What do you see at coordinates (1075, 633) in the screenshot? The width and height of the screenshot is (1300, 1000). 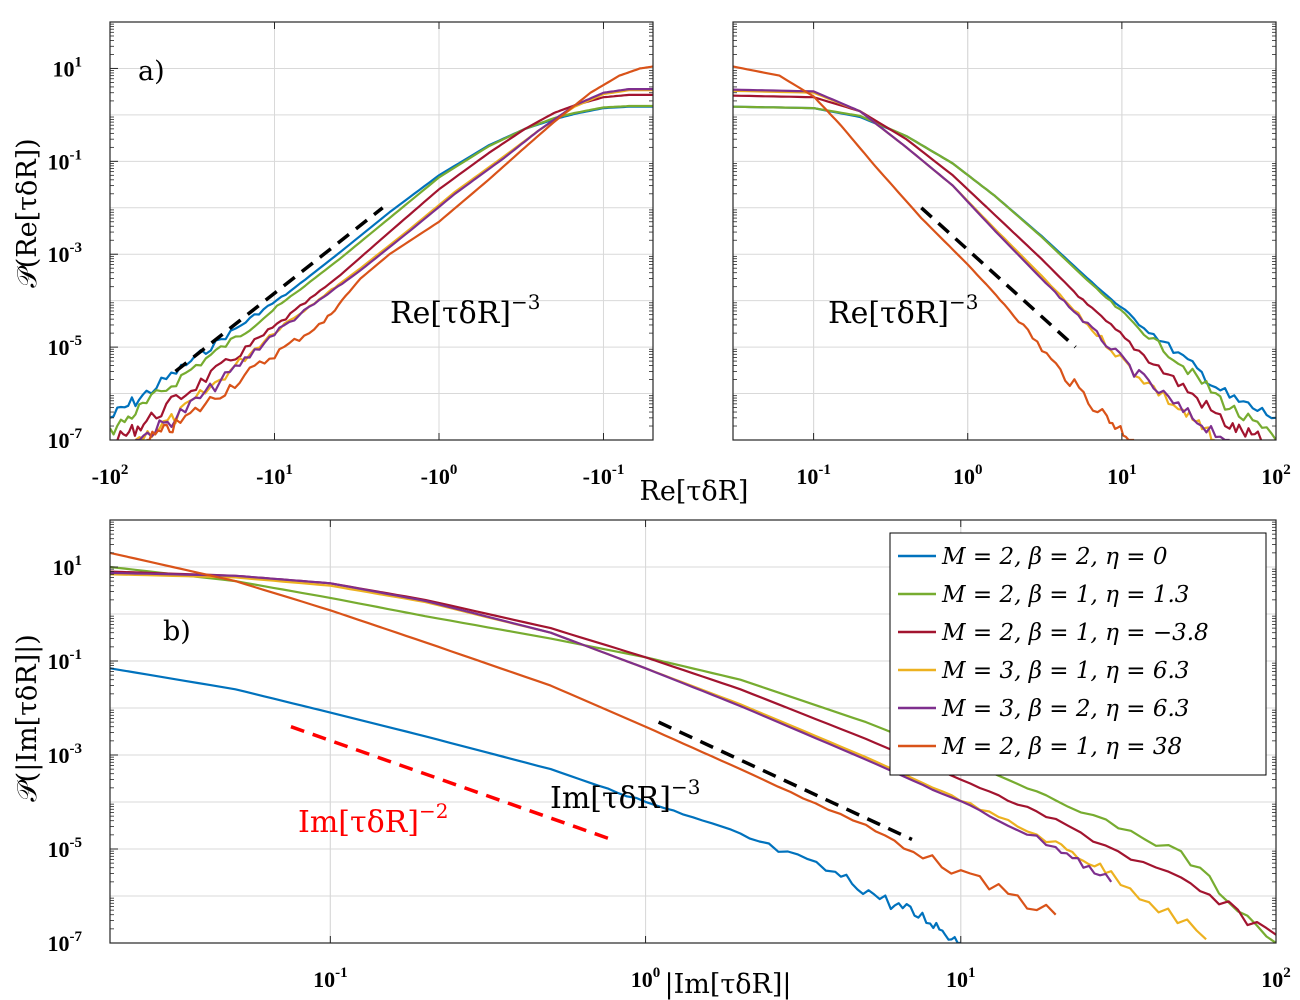 I see `legend-item-2: M = 2, β = 1, η = −3.8` at bounding box center [1075, 633].